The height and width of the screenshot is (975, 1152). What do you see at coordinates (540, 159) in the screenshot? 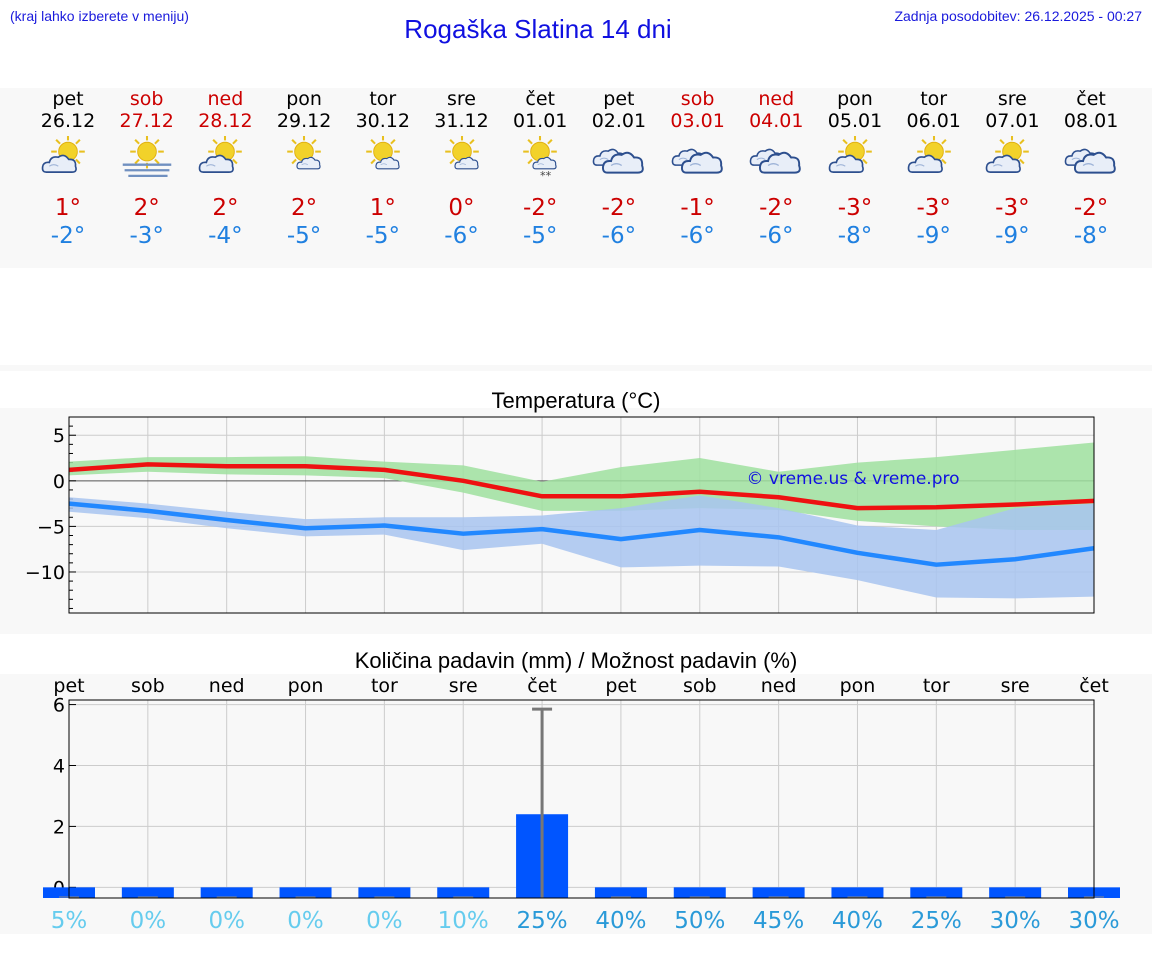
I see `sun-snow-icon: **` at bounding box center [540, 159].